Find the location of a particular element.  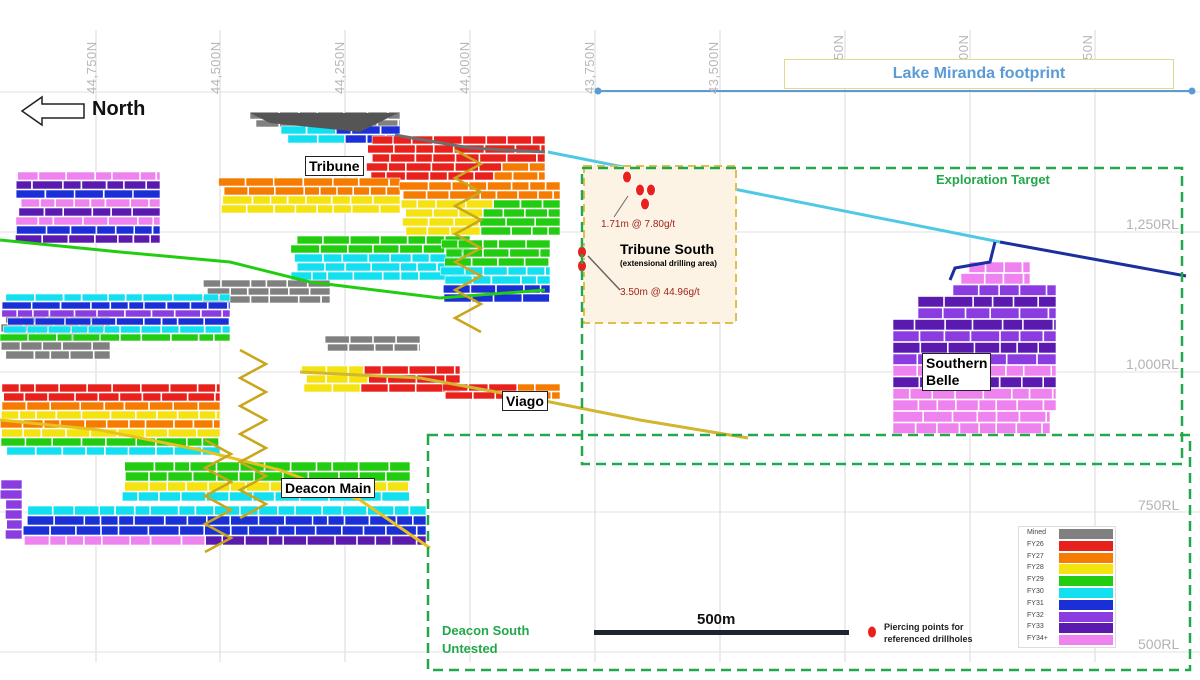

stope-cluster-west-lower is located at coordinates (110, 419).